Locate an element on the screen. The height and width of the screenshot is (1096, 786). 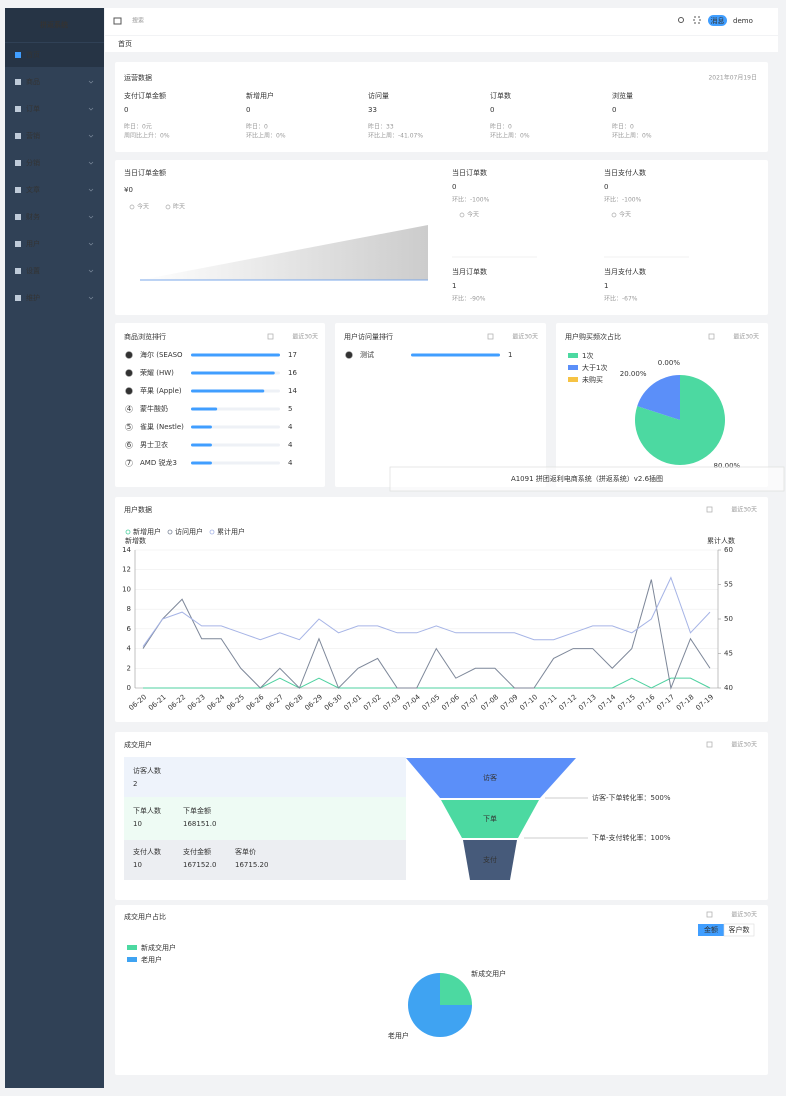
stats-date: 2021年07月19日 is located at coordinates (732, 78).